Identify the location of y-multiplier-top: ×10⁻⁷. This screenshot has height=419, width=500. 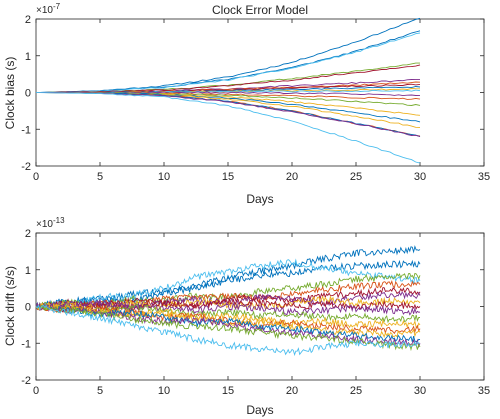
(48, 9).